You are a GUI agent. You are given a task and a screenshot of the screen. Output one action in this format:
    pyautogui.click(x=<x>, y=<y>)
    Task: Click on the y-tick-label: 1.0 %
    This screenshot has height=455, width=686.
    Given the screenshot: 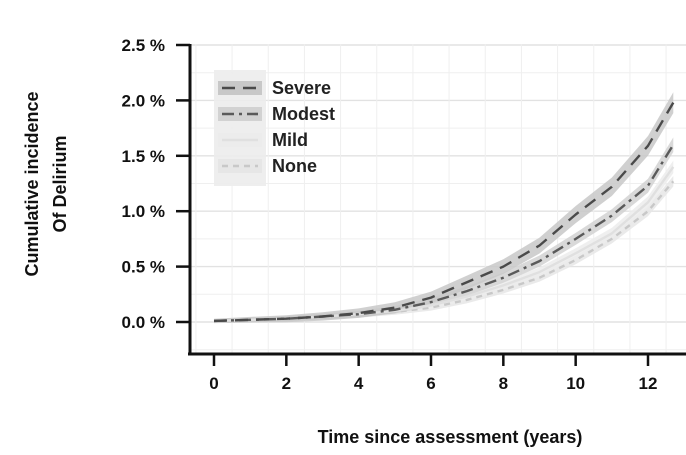 What is the action you would take?
    pyautogui.click(x=143, y=211)
    